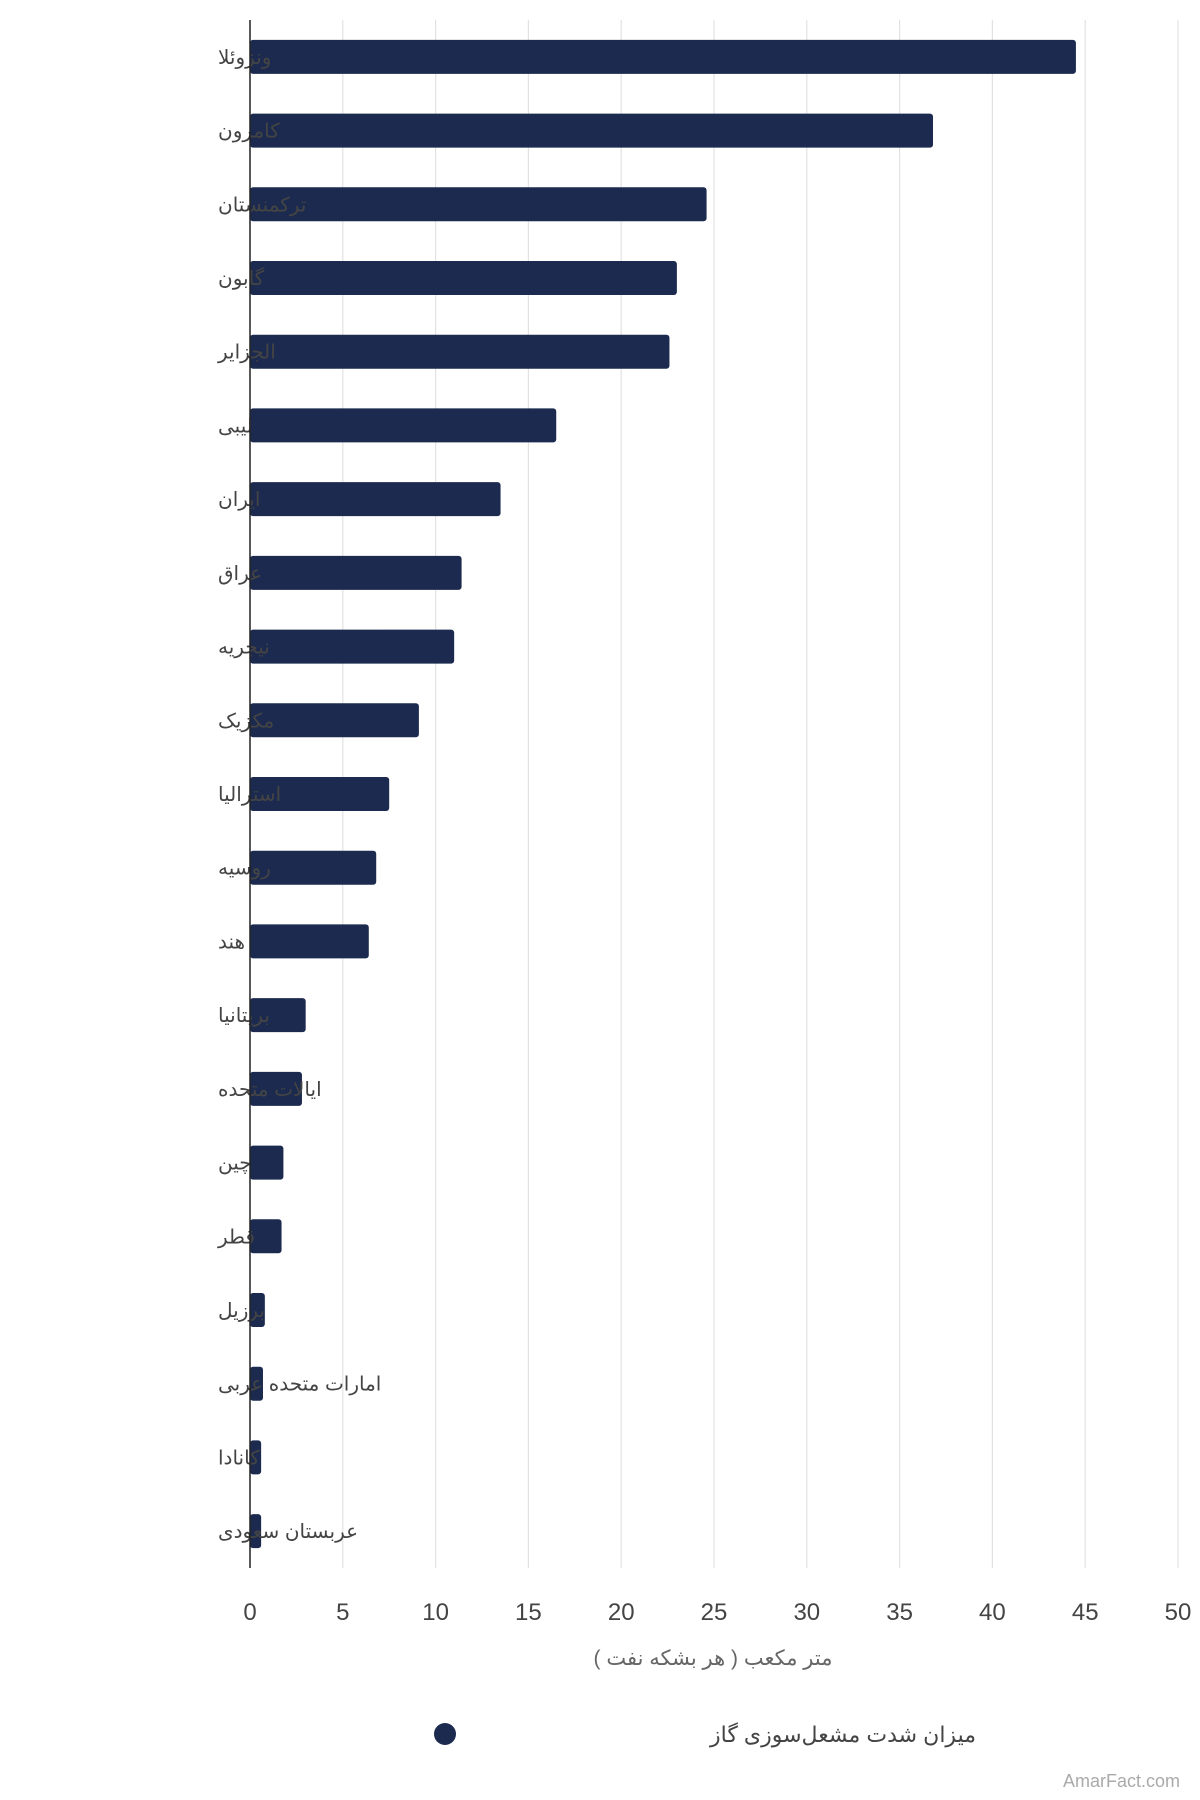 The width and height of the screenshot is (1200, 1800). What do you see at coordinates (249, 1612) in the screenshot?
I see `x-tick-label: 0` at bounding box center [249, 1612].